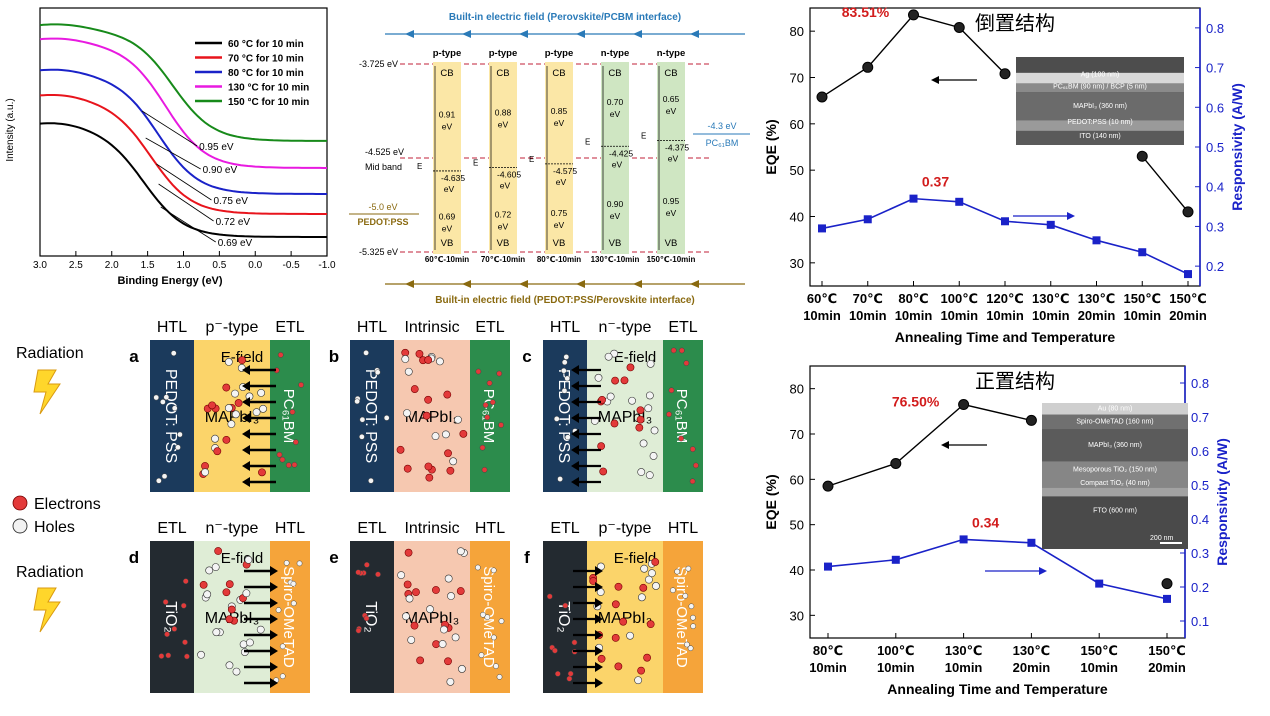  Describe the element at coordinates (671, 53) in the screenshot. I see `band-type-label: n-type` at that location.